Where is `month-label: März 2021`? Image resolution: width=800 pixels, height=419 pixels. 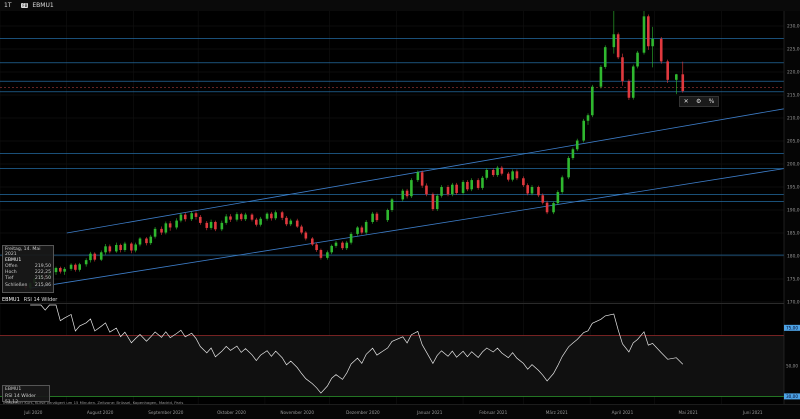
month-label: März 2021 is located at coordinates (557, 412).